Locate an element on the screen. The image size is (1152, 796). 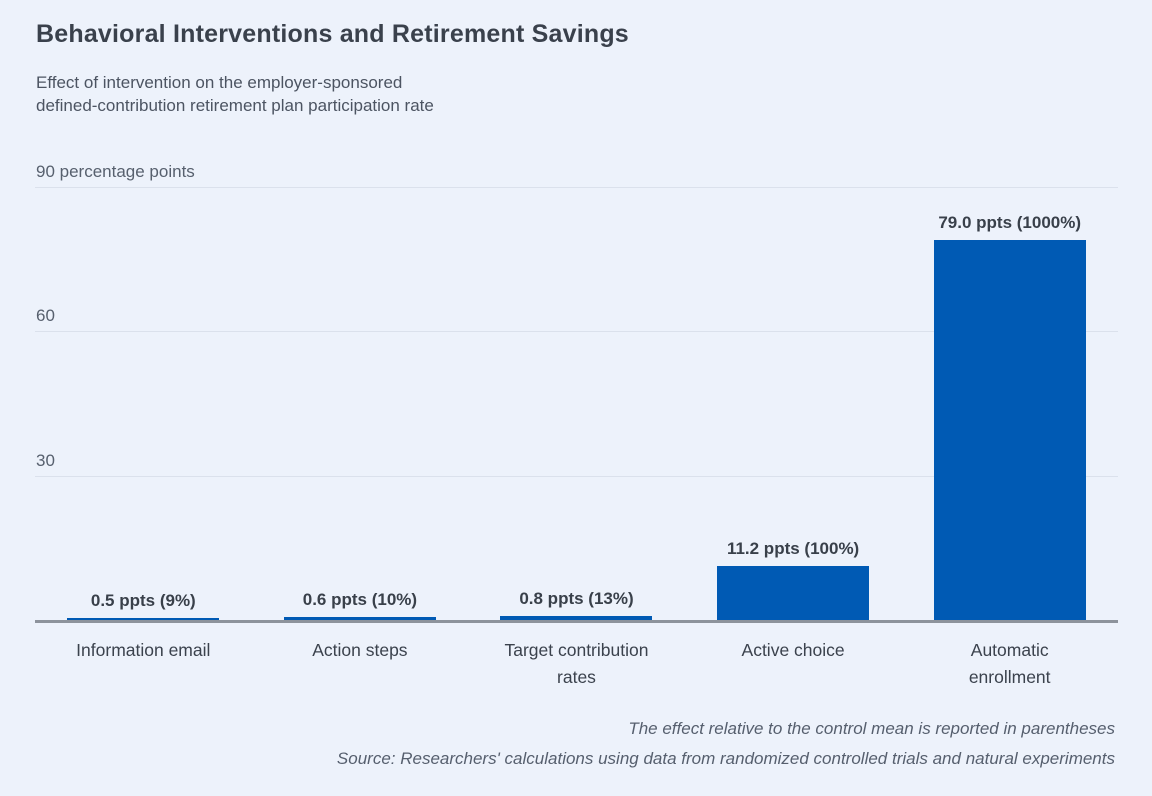
bar-group-active-choice: 11.2 ppts (100%) is located at coordinates (793, 403).